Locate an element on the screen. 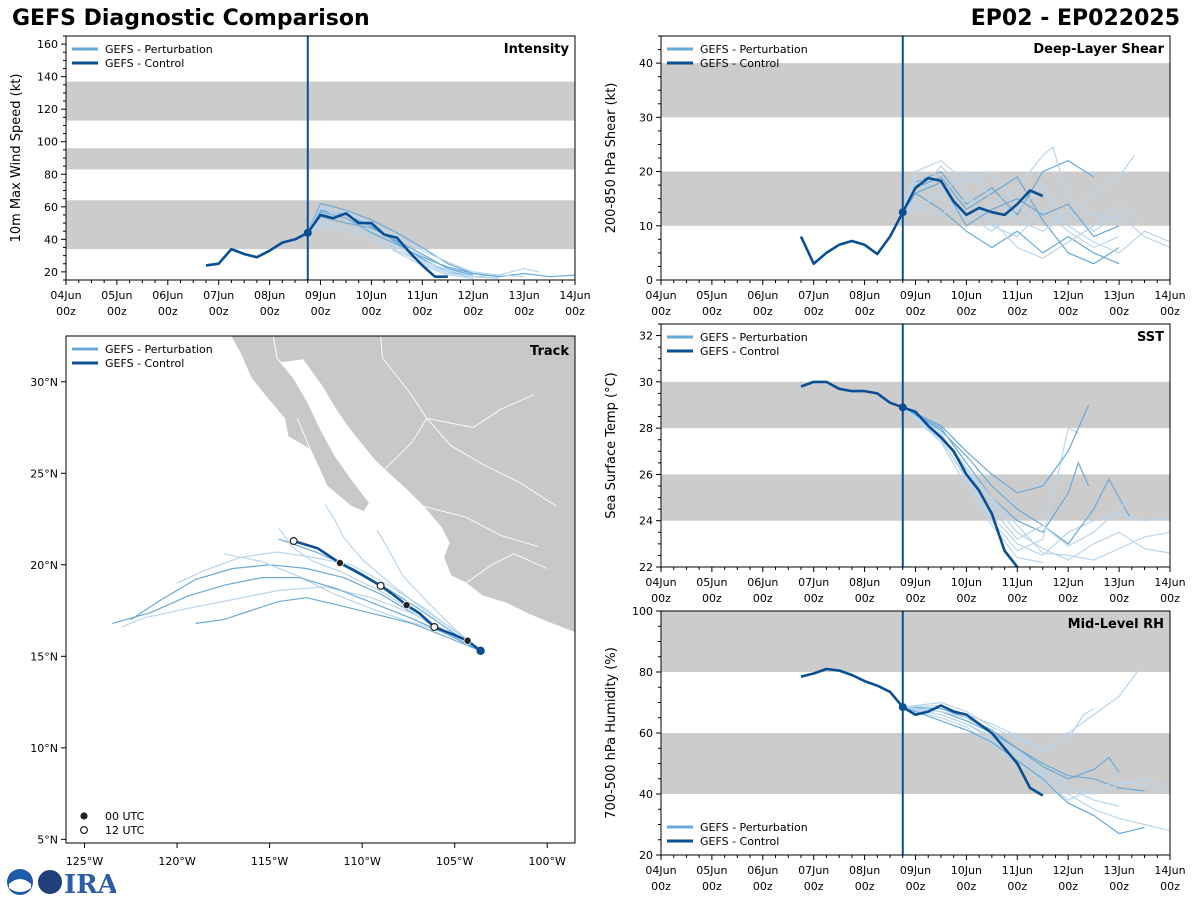 This screenshot has width=1200, height=900. figure-title: GEFS Diagnostic Comparison is located at coordinates (191, 18).